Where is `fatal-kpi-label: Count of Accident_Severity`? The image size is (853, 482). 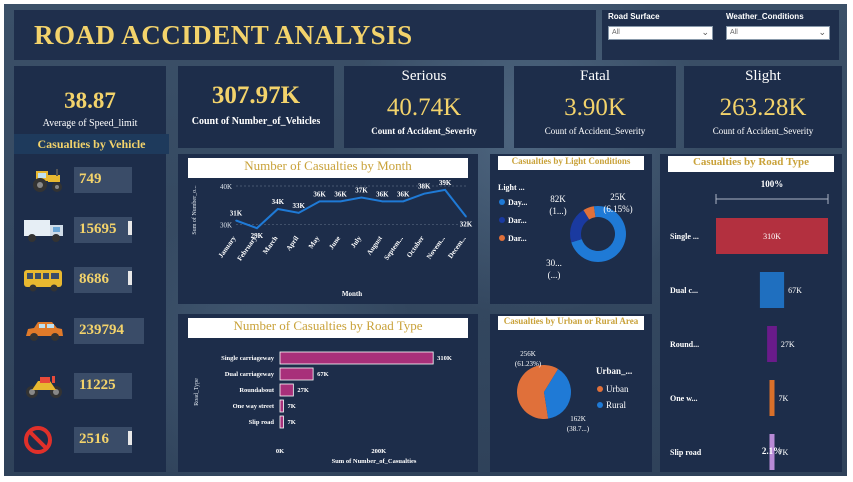
fatal-kpi-label: Count of Accident_Severity is located at coordinates (595, 131).